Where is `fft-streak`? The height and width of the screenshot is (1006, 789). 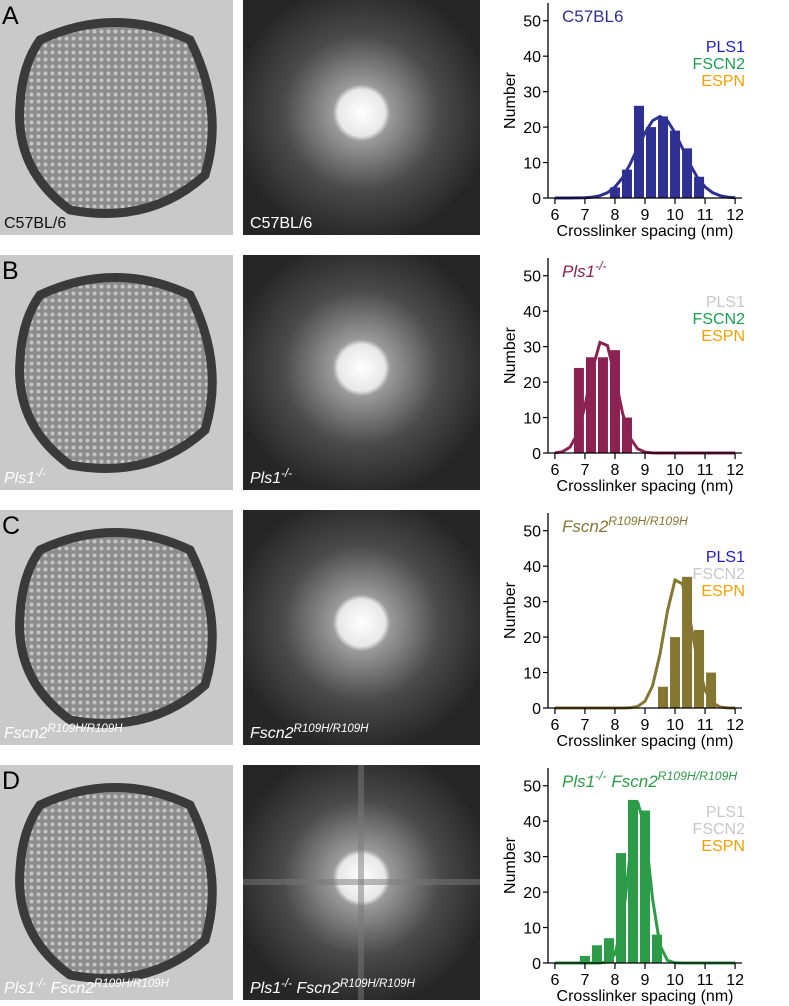
fft-streak is located at coordinates (361, 882).